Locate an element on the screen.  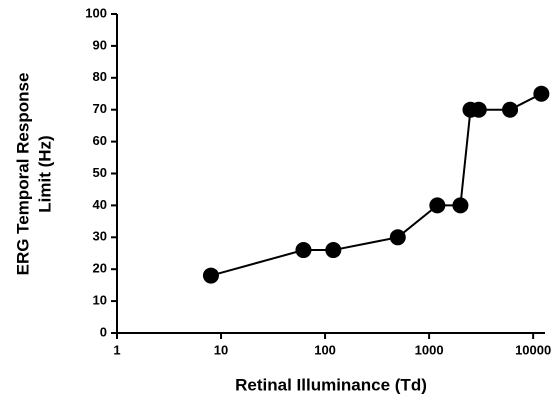
y-axis-title: ERG Temporal Response is located at coordinates (22, 174).